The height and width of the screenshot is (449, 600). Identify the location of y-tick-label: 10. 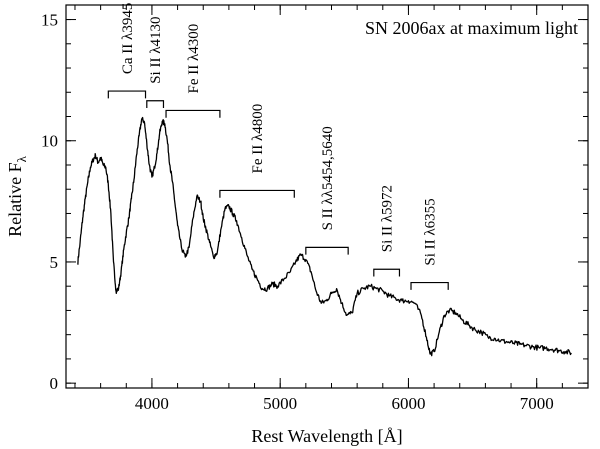
(49, 141).